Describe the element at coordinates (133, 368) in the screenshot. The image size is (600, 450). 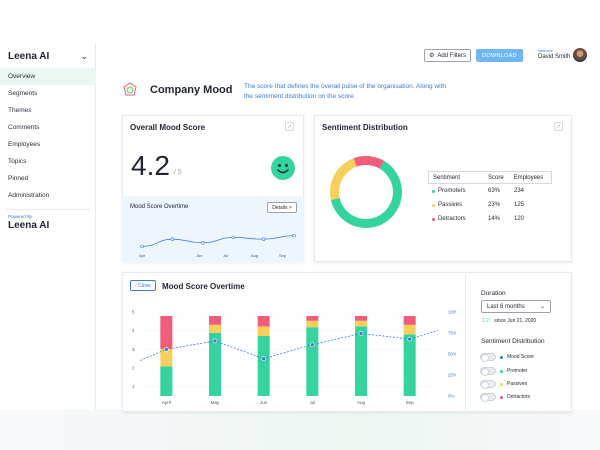
I see `y-left-tick-label: 2` at that location.